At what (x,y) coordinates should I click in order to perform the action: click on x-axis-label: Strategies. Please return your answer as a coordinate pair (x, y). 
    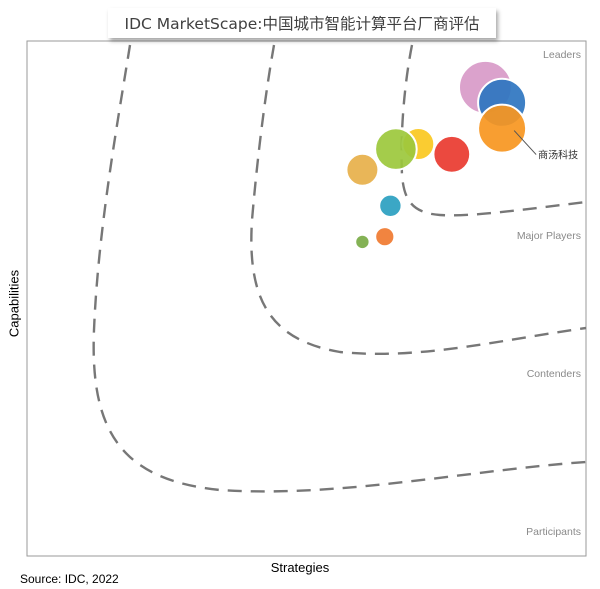
    Looking at the image, I should click on (300, 567).